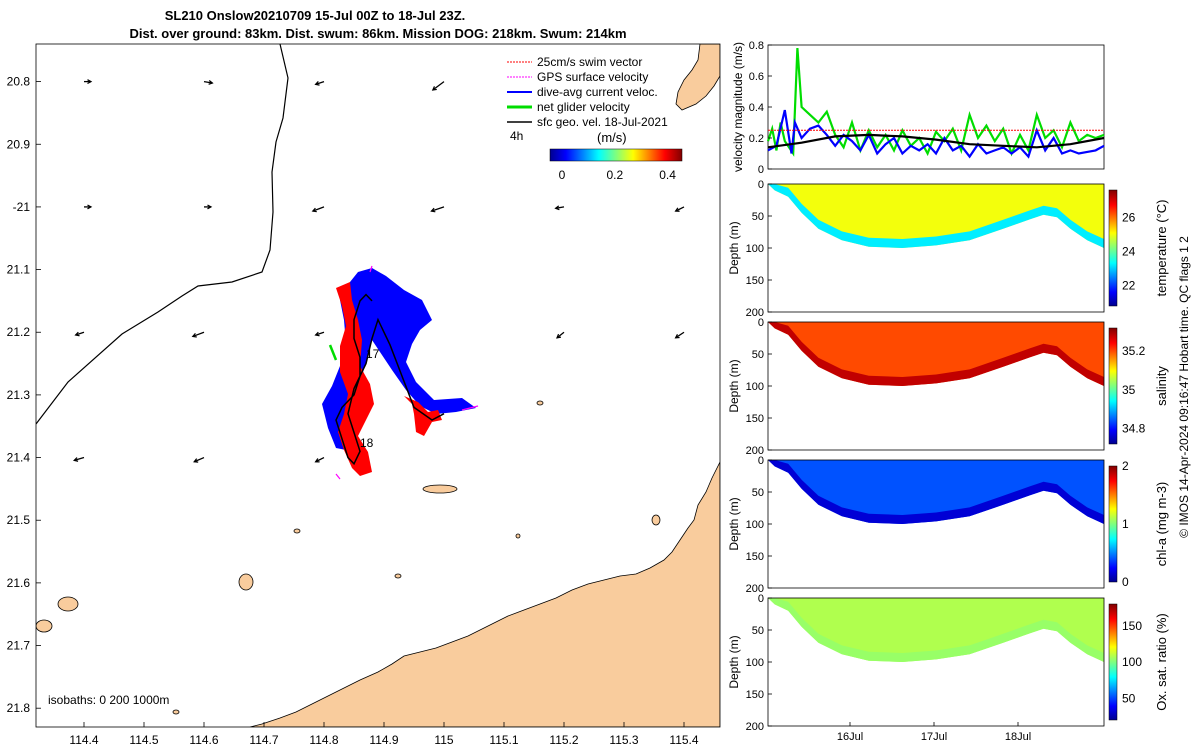 This screenshot has height=750, width=1200. What do you see at coordinates (936, 492) in the screenshot?
I see `section-deep-band-chl-a` at bounding box center [936, 492].